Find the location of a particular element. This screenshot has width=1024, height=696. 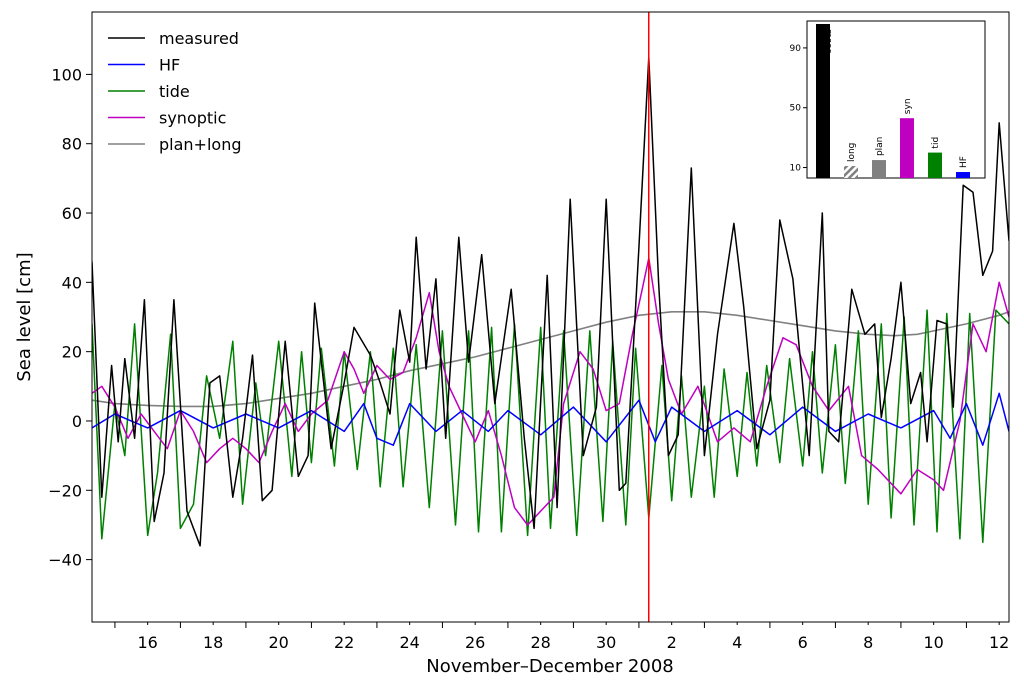

y-tick-label: 80 is located at coordinates (72, 144).